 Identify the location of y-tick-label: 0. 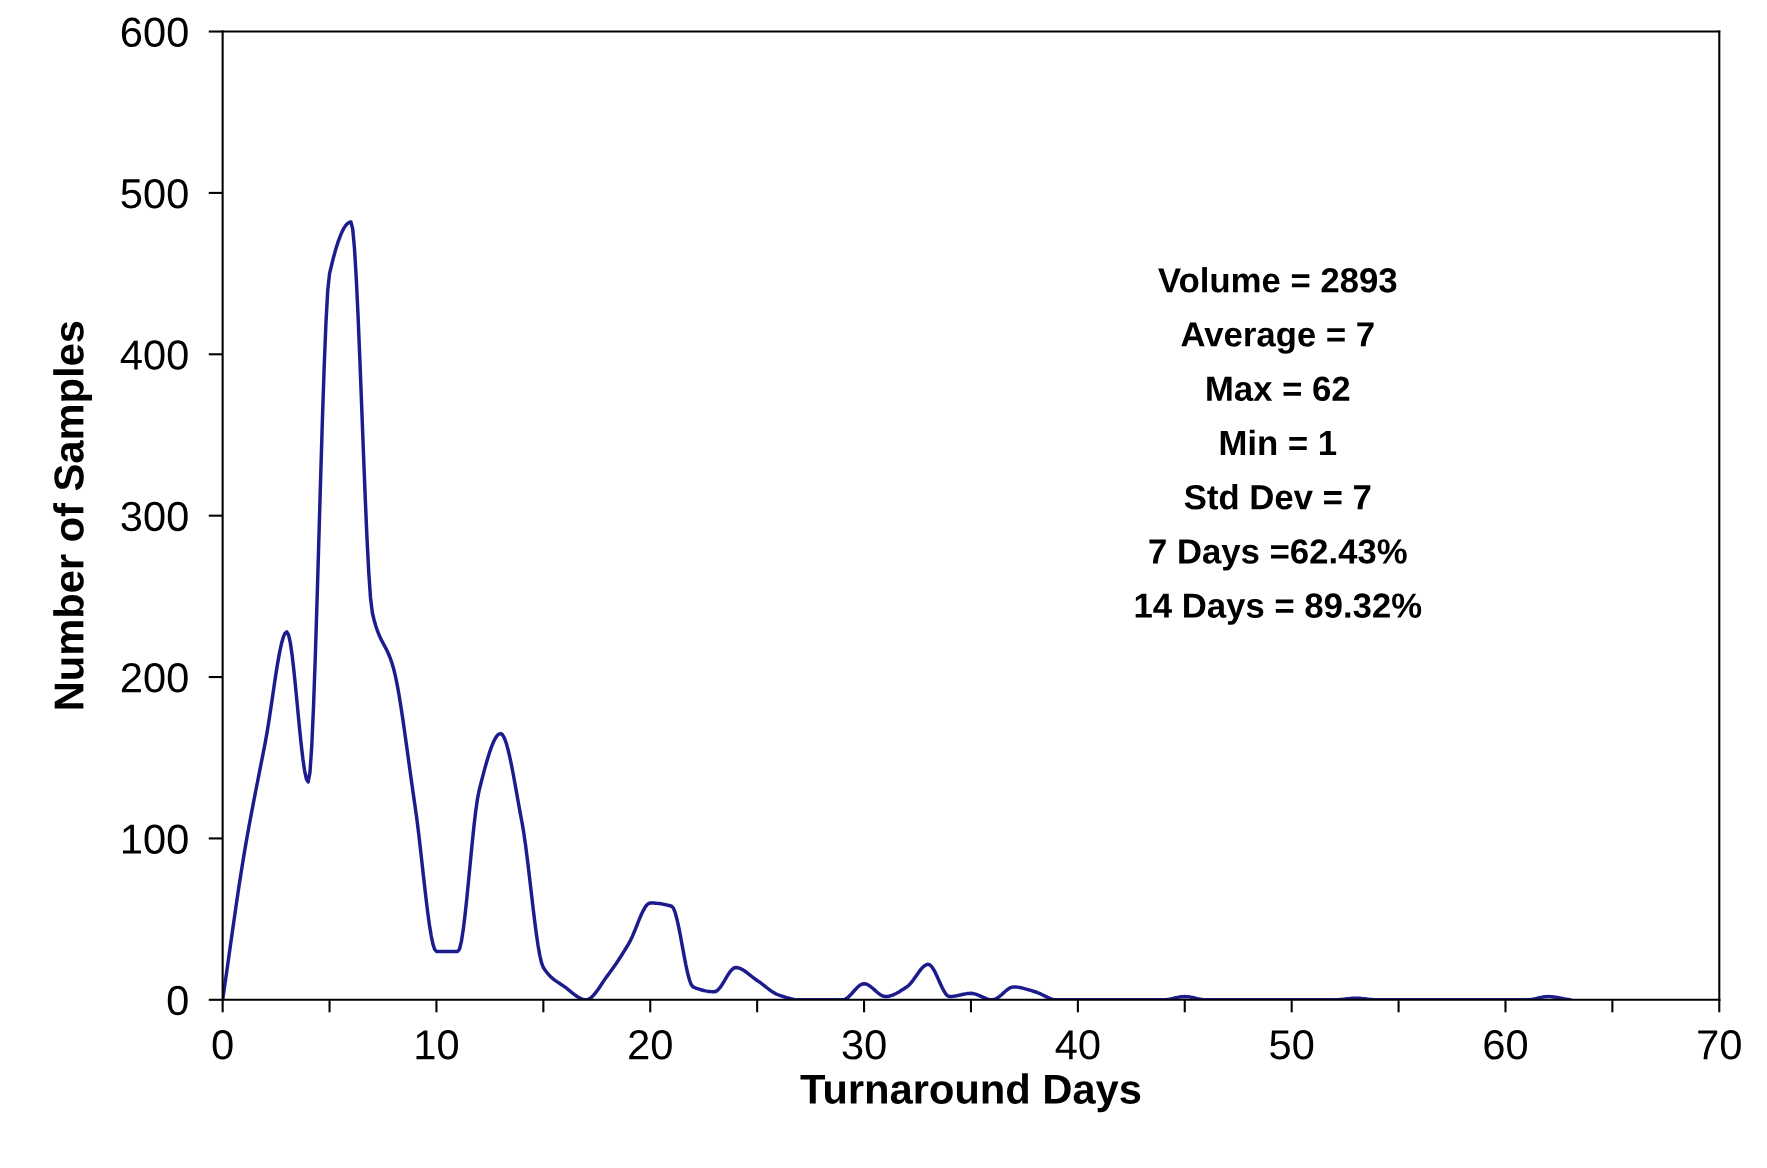
(177, 1000).